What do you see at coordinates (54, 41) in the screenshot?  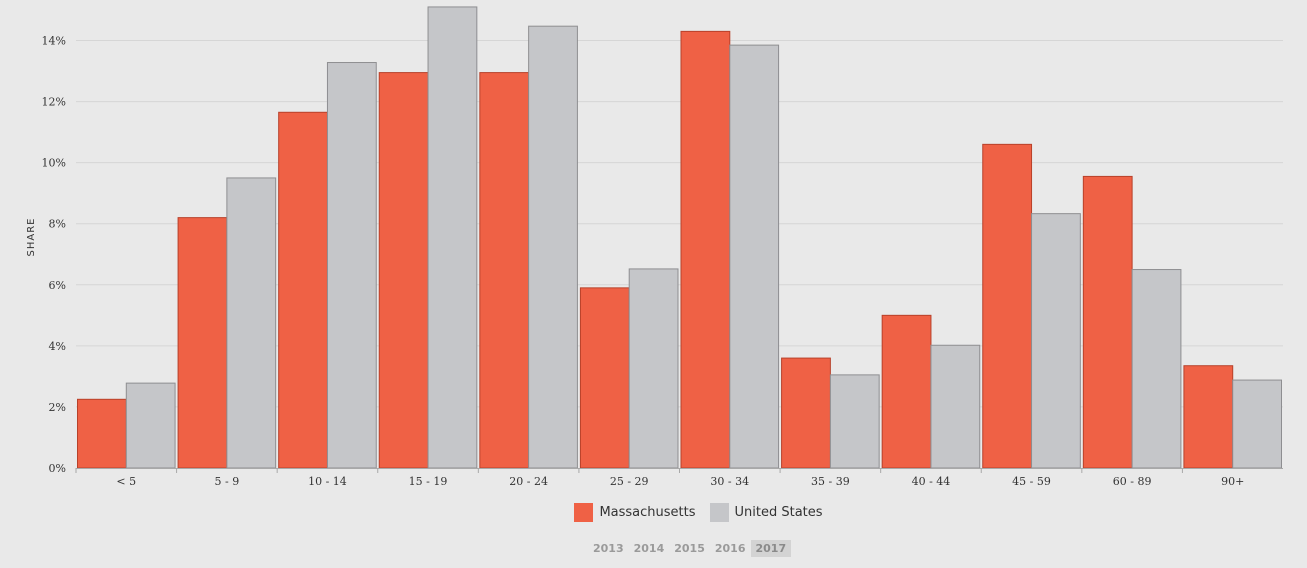 I see `y-tick-label: 14%` at bounding box center [54, 41].